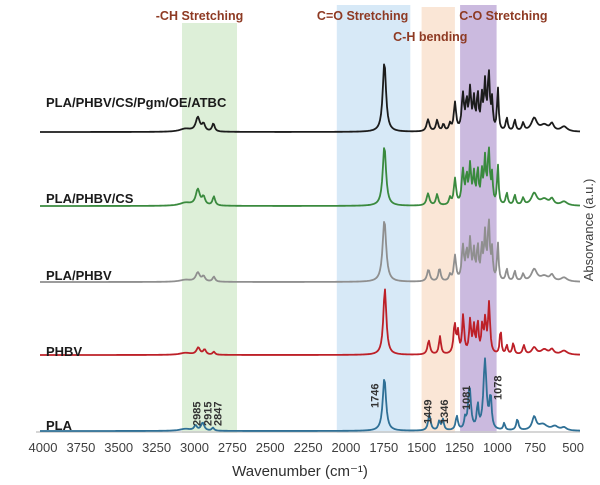  Describe the element at coordinates (573, 447) in the screenshot. I see `x-tick-label: 500` at that location.